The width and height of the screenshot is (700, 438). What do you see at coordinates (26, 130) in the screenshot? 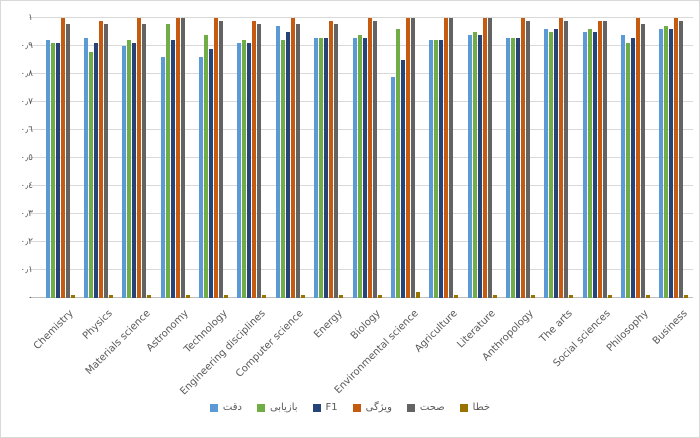
I see `y-axis-tick-label: ٠٫٦` at bounding box center [26, 130].